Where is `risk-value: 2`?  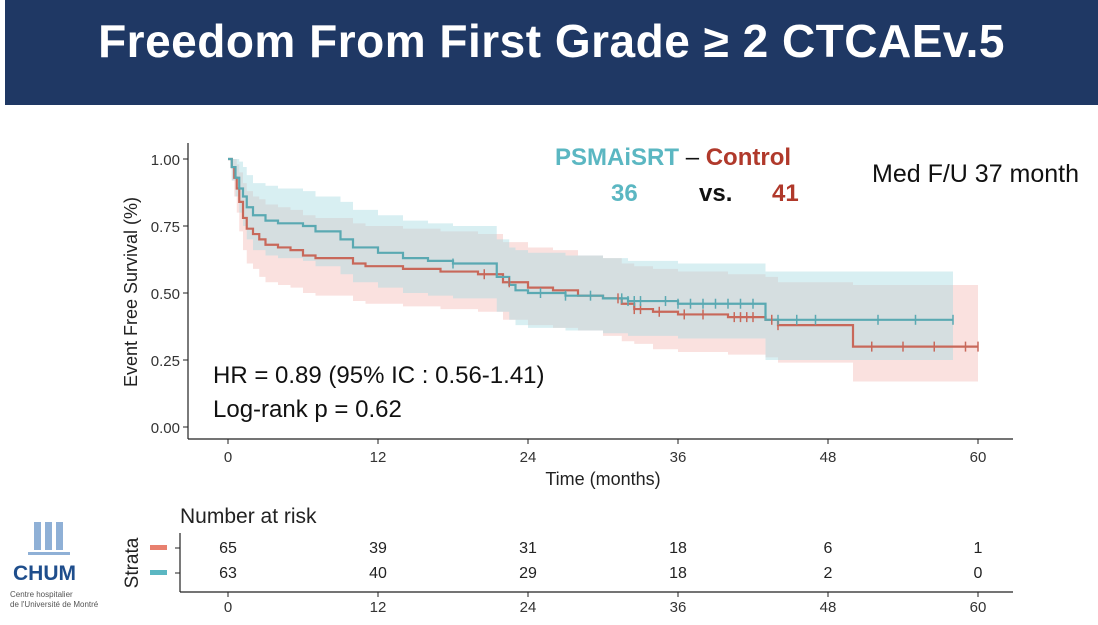 risk-value: 2 is located at coordinates (828, 573).